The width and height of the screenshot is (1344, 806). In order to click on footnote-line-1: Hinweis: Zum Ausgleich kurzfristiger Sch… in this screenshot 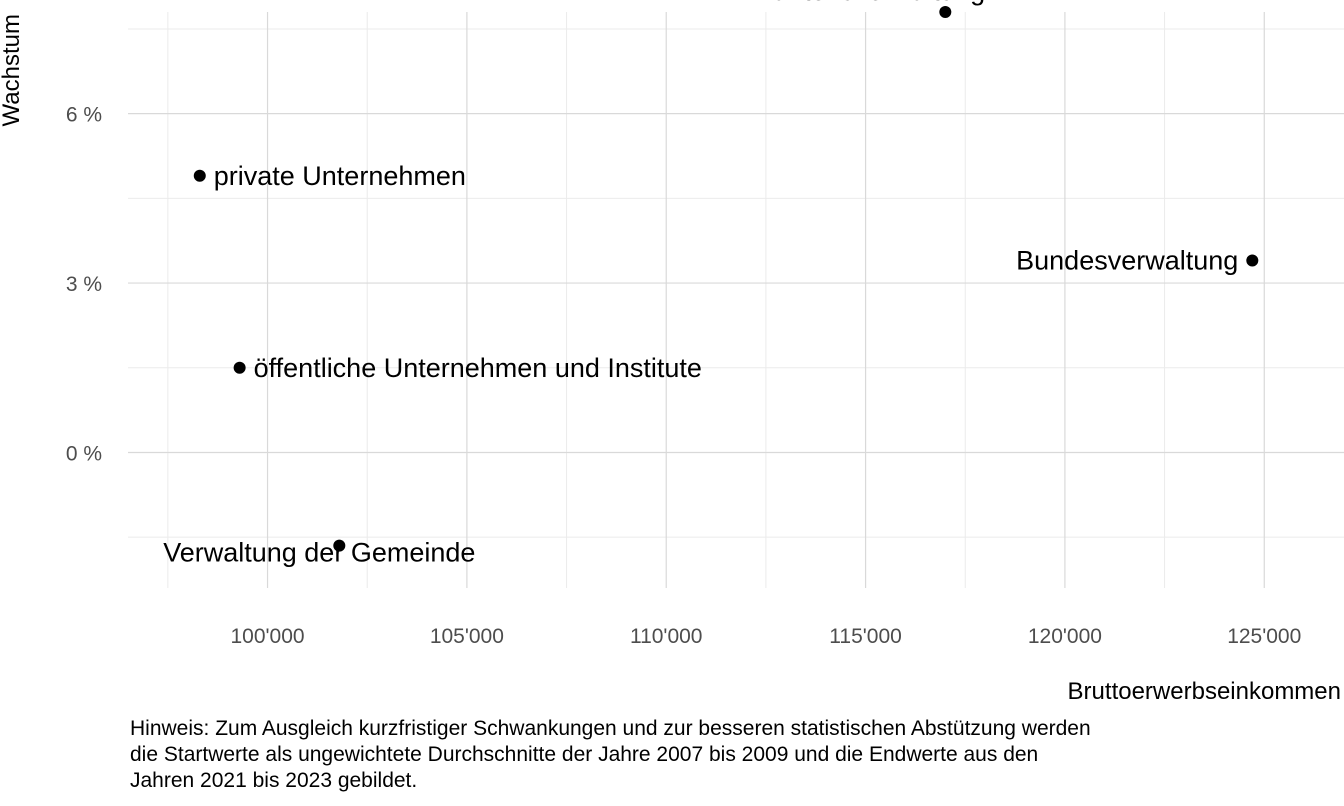, I will do `click(610, 728)`.